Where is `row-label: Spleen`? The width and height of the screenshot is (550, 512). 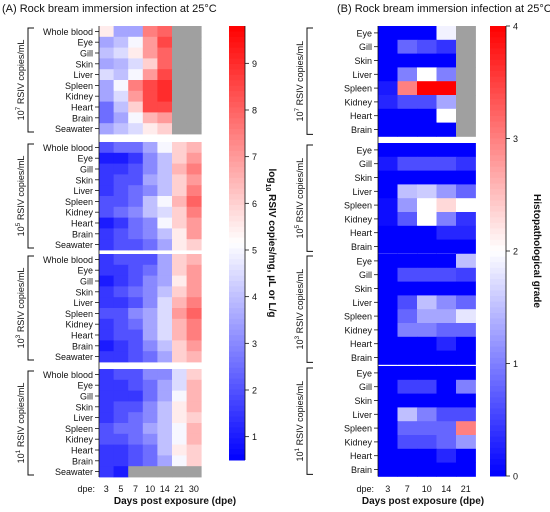
row-label: Spleen is located at coordinates (79, 429).